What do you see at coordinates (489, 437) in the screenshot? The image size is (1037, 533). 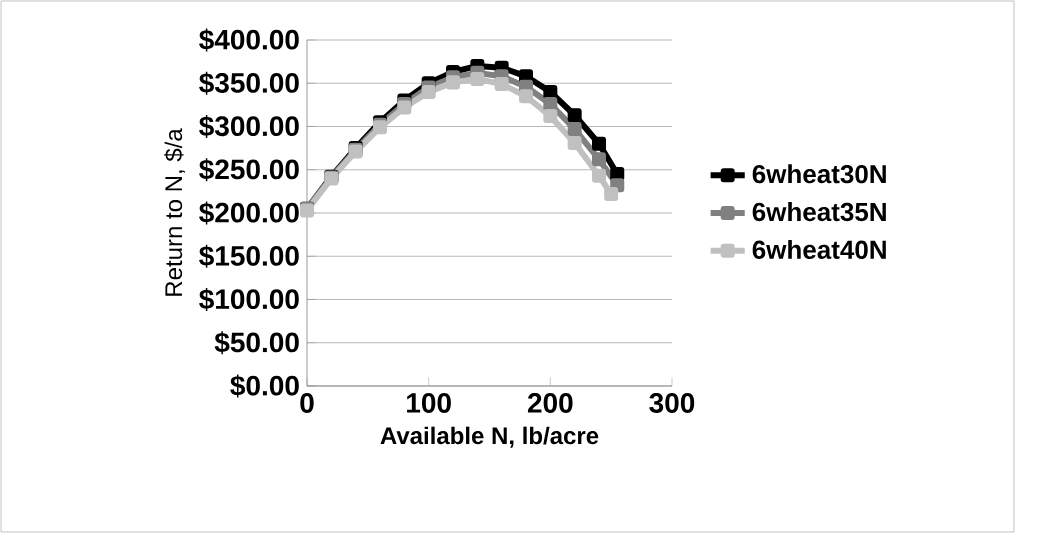 I see `x-axis-title: Available N, lb/acre` at bounding box center [489, 437].